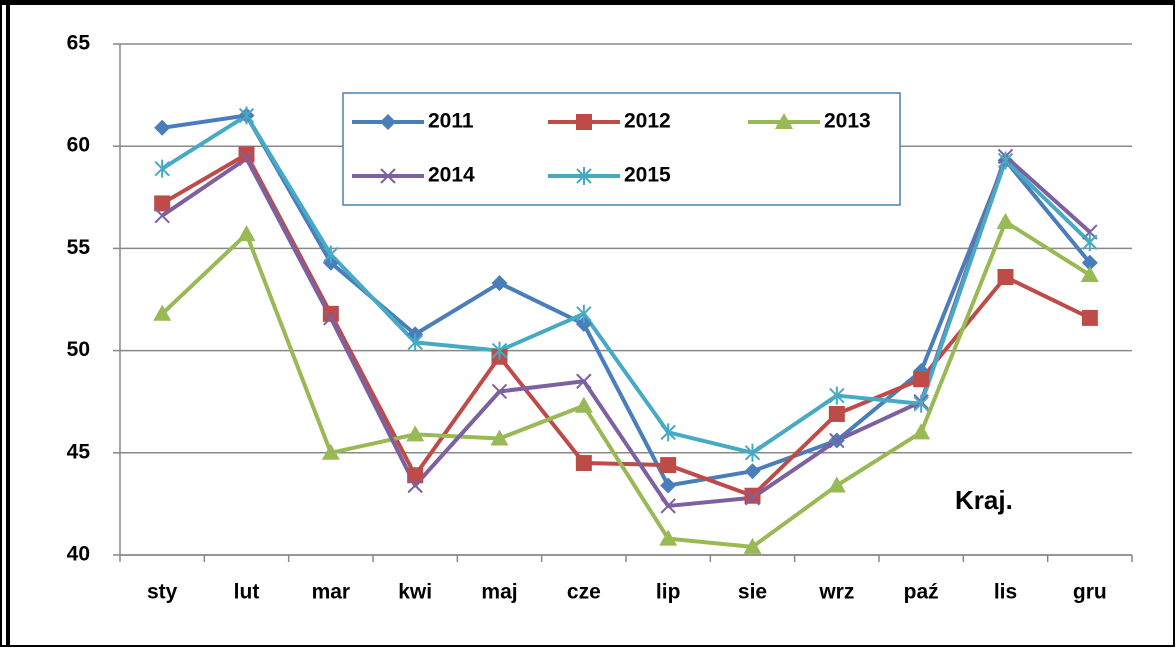 The width and height of the screenshot is (1176, 648). I want to click on x-tick-label: gru, so click(1090, 592).